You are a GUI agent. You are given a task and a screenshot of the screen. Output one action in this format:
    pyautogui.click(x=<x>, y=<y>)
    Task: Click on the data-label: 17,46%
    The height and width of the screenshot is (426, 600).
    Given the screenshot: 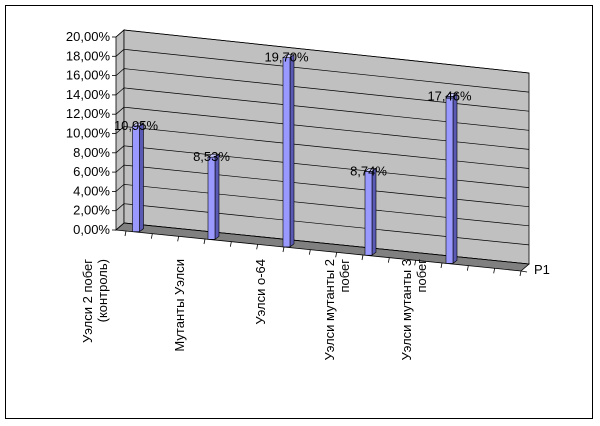 What is the action you would take?
    pyautogui.click(x=449, y=95)
    